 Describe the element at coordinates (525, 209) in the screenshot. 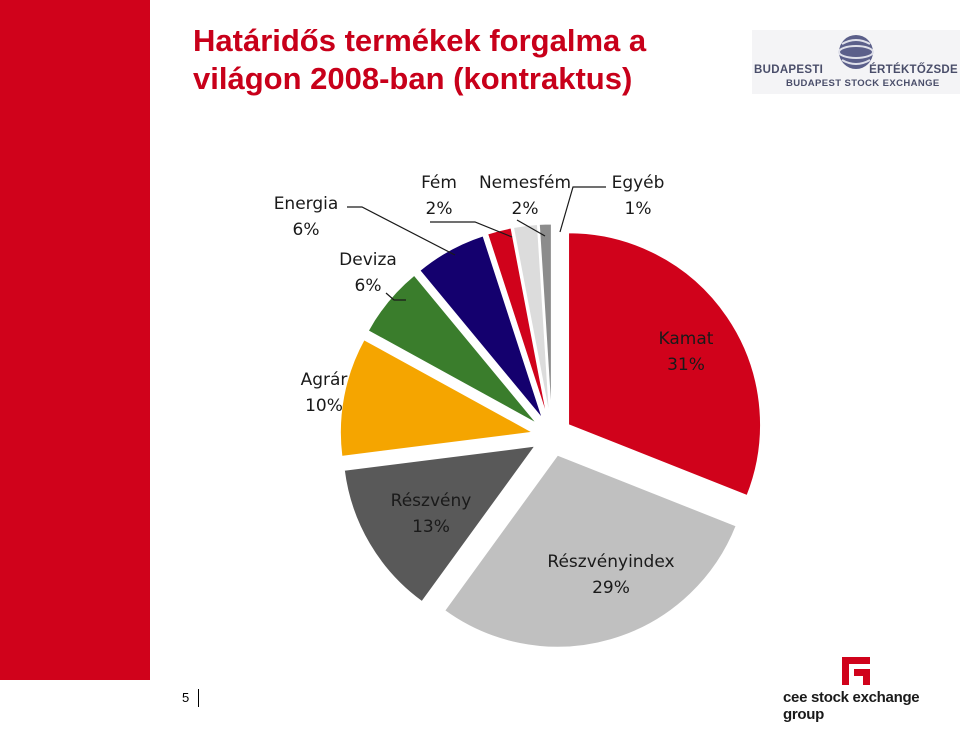

I see `slice-value-nemesfem: 2%` at that location.